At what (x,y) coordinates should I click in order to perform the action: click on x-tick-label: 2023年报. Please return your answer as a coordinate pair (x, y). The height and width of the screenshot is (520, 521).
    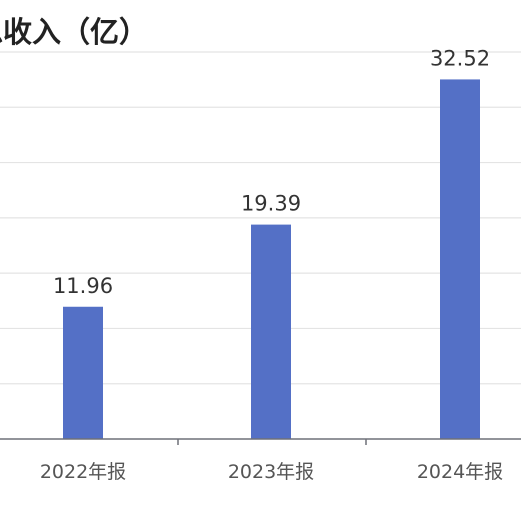
    Looking at the image, I should click on (271, 472).